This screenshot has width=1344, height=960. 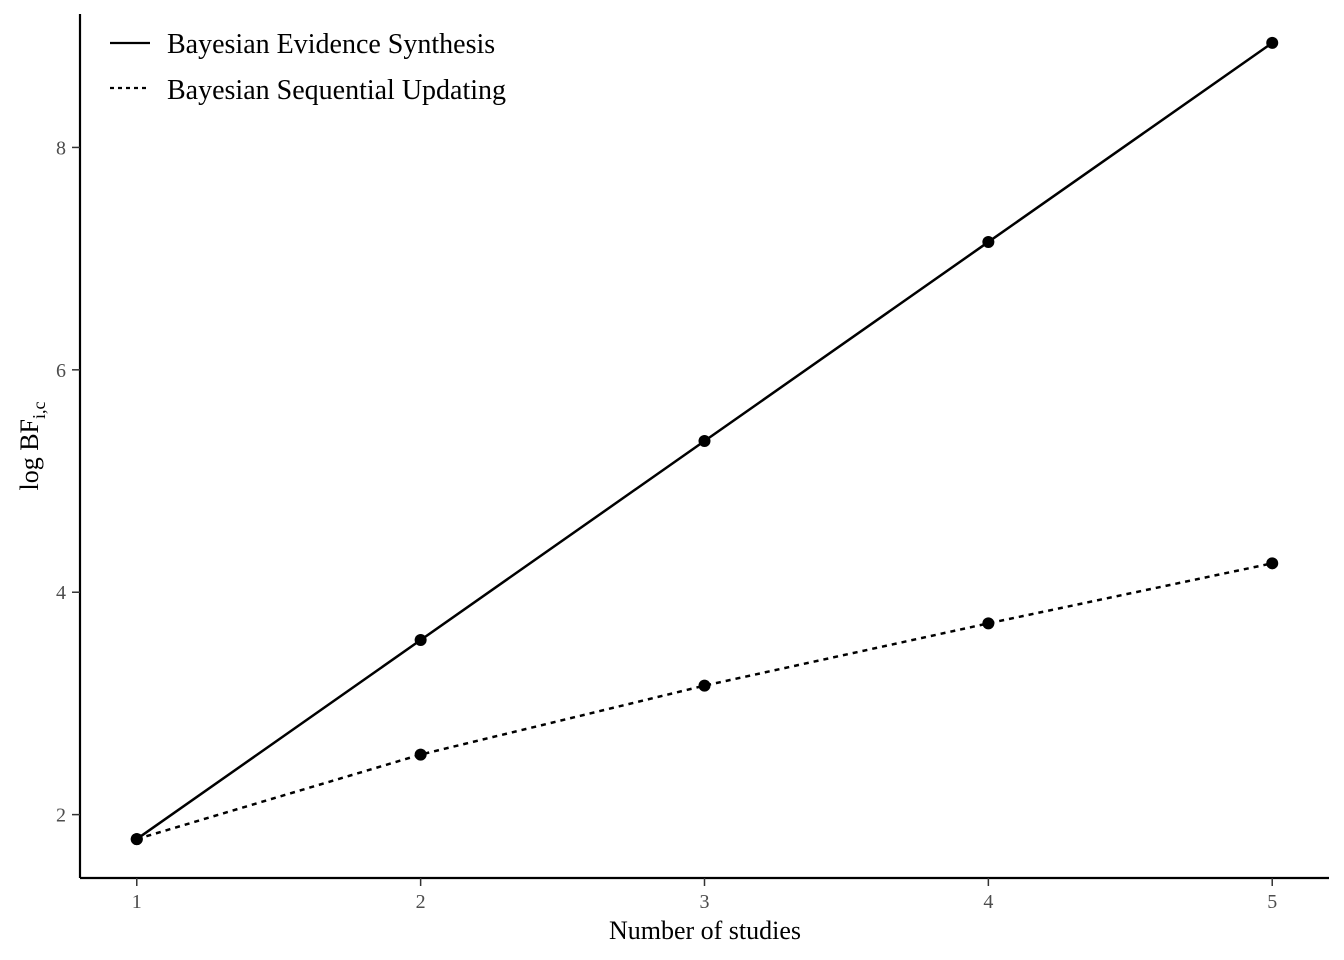 What do you see at coordinates (137, 902) in the screenshot?
I see `x-tick-label: 1` at bounding box center [137, 902].